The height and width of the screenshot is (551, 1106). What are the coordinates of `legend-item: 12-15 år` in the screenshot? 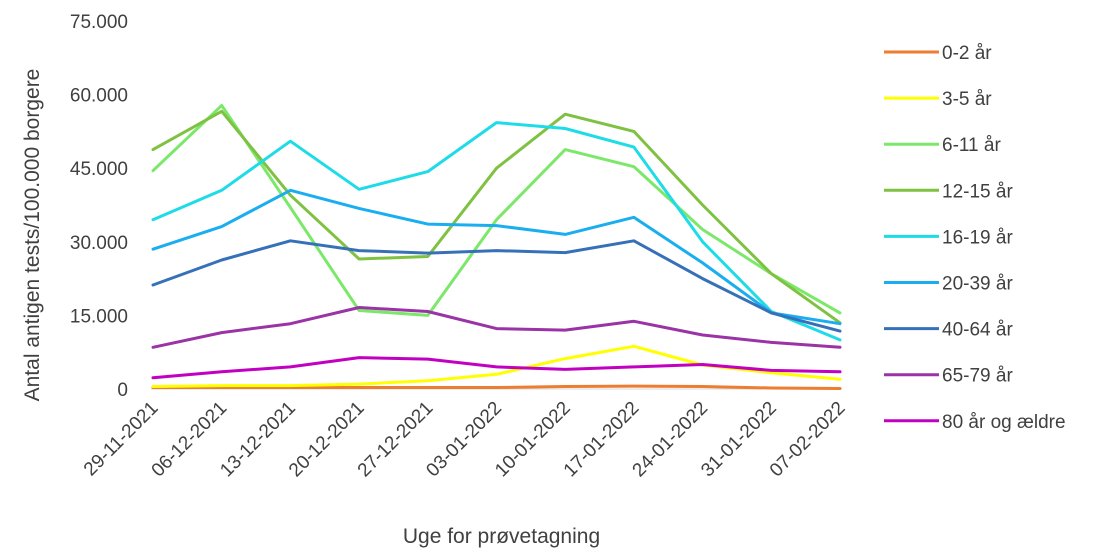 It's located at (948, 191).